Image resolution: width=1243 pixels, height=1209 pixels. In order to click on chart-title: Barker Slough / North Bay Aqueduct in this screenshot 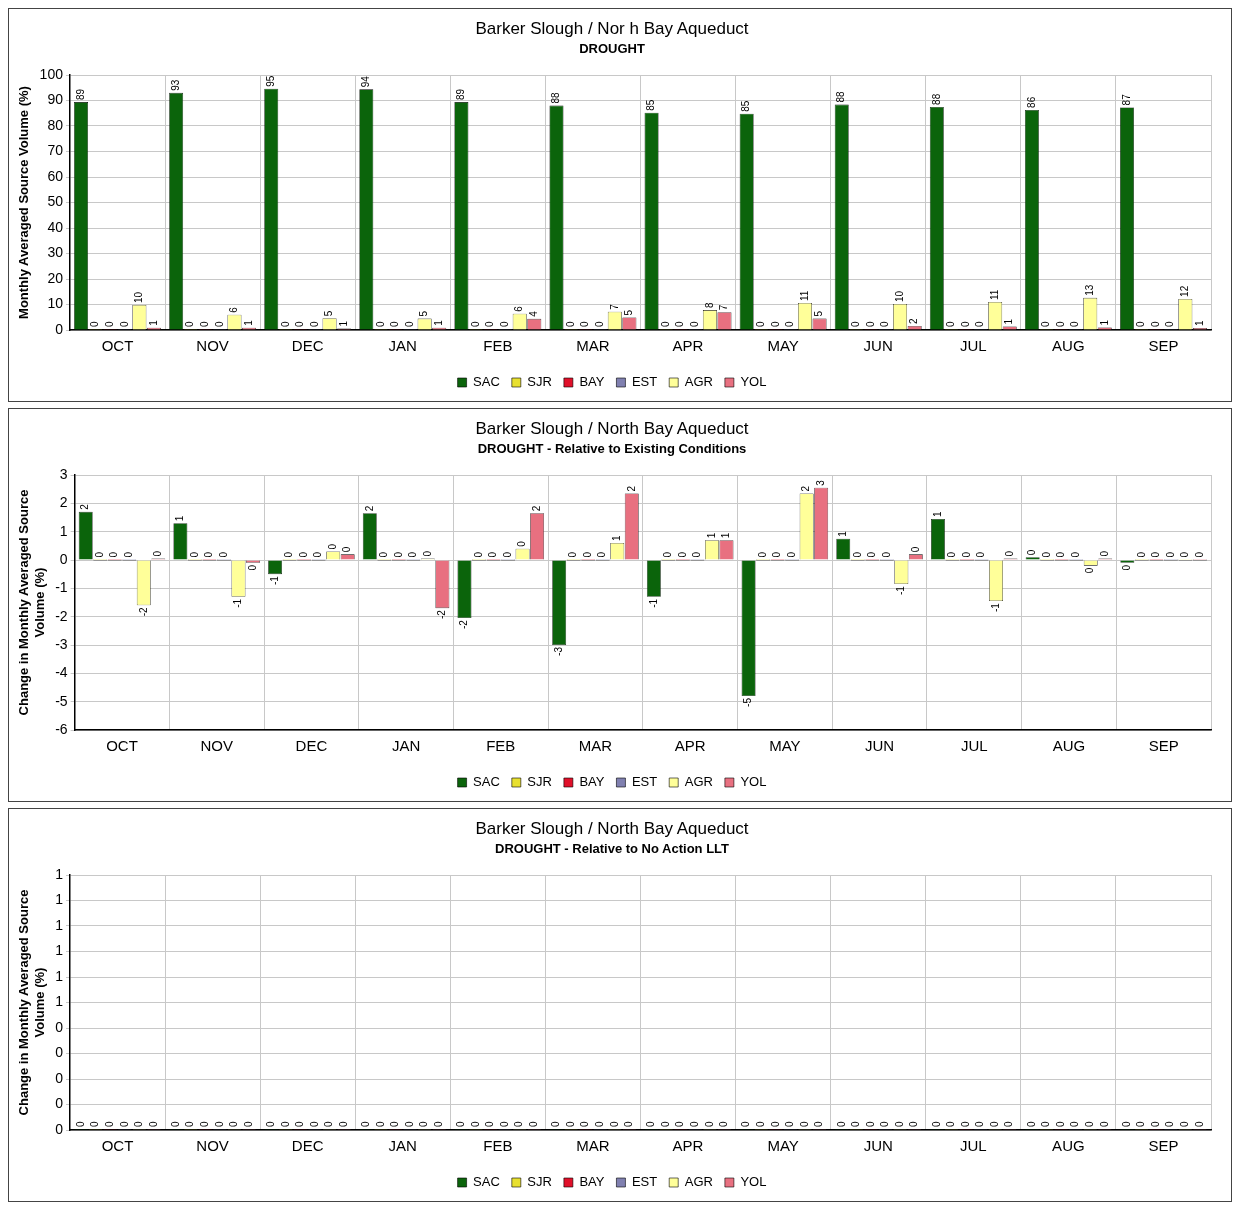, I will do `click(612, 828)`.